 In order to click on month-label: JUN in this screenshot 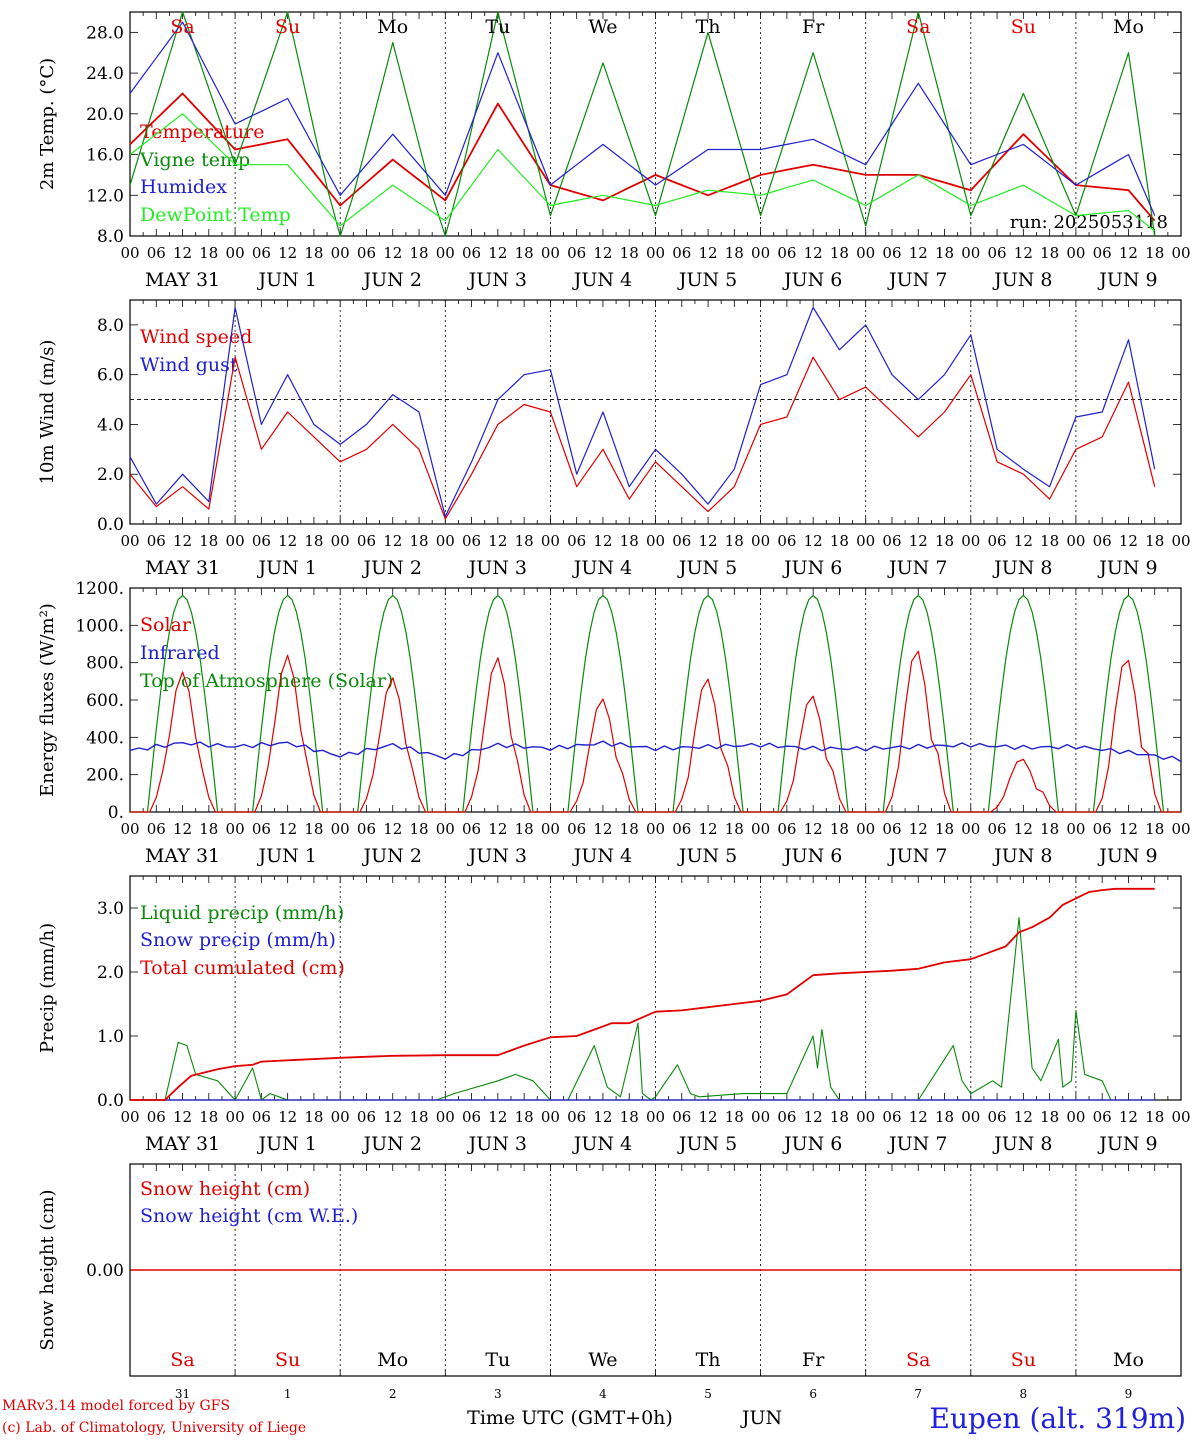, I will do `click(761, 1418)`.